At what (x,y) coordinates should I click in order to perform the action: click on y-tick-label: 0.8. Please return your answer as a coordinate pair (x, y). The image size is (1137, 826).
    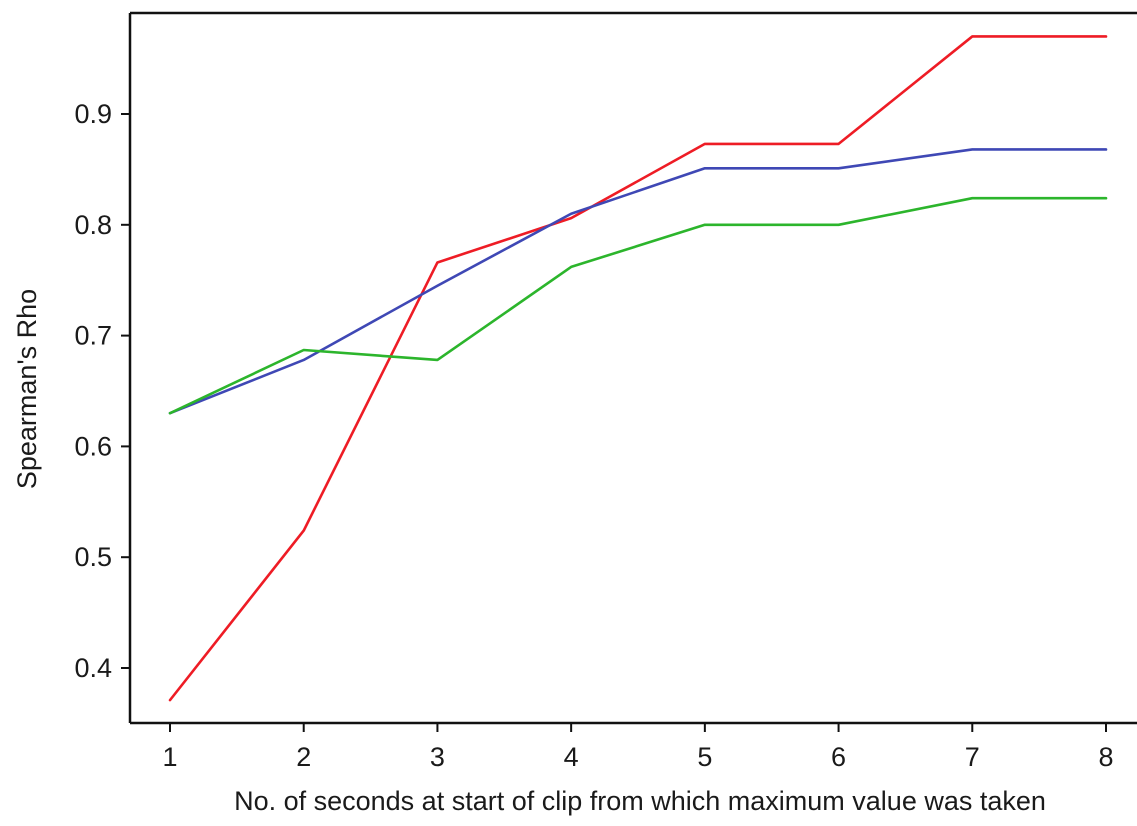
    Looking at the image, I should click on (93, 225).